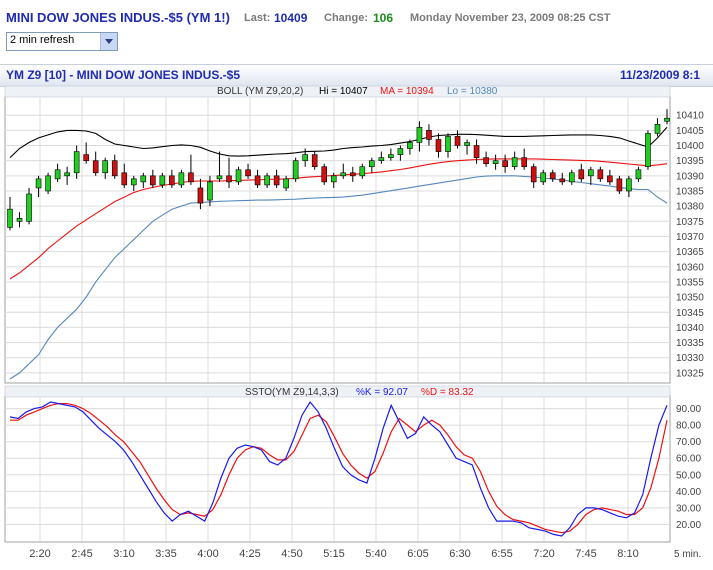 The image size is (713, 570). I want to click on sto-k-label: %K = 92.07, so click(382, 392).